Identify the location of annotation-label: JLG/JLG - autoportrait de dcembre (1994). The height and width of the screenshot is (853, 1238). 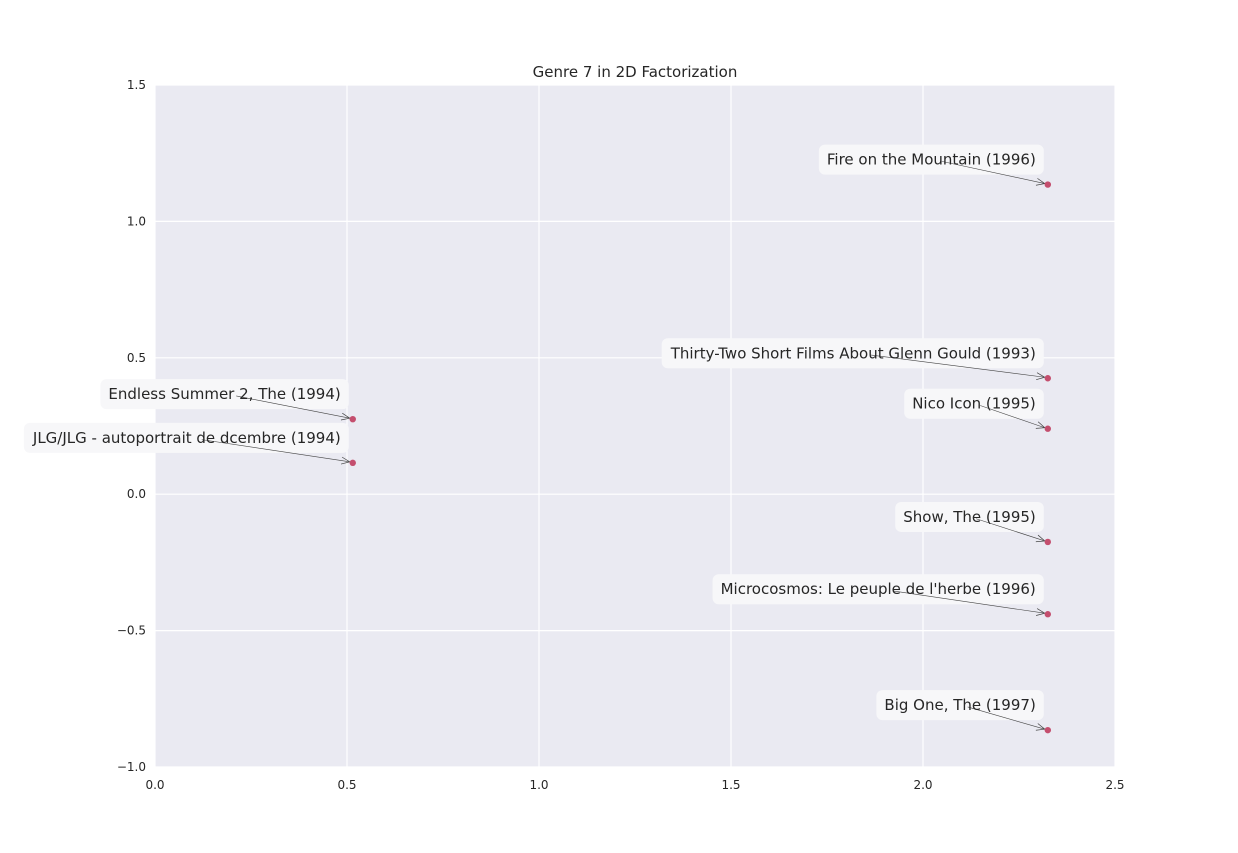
(186, 438).